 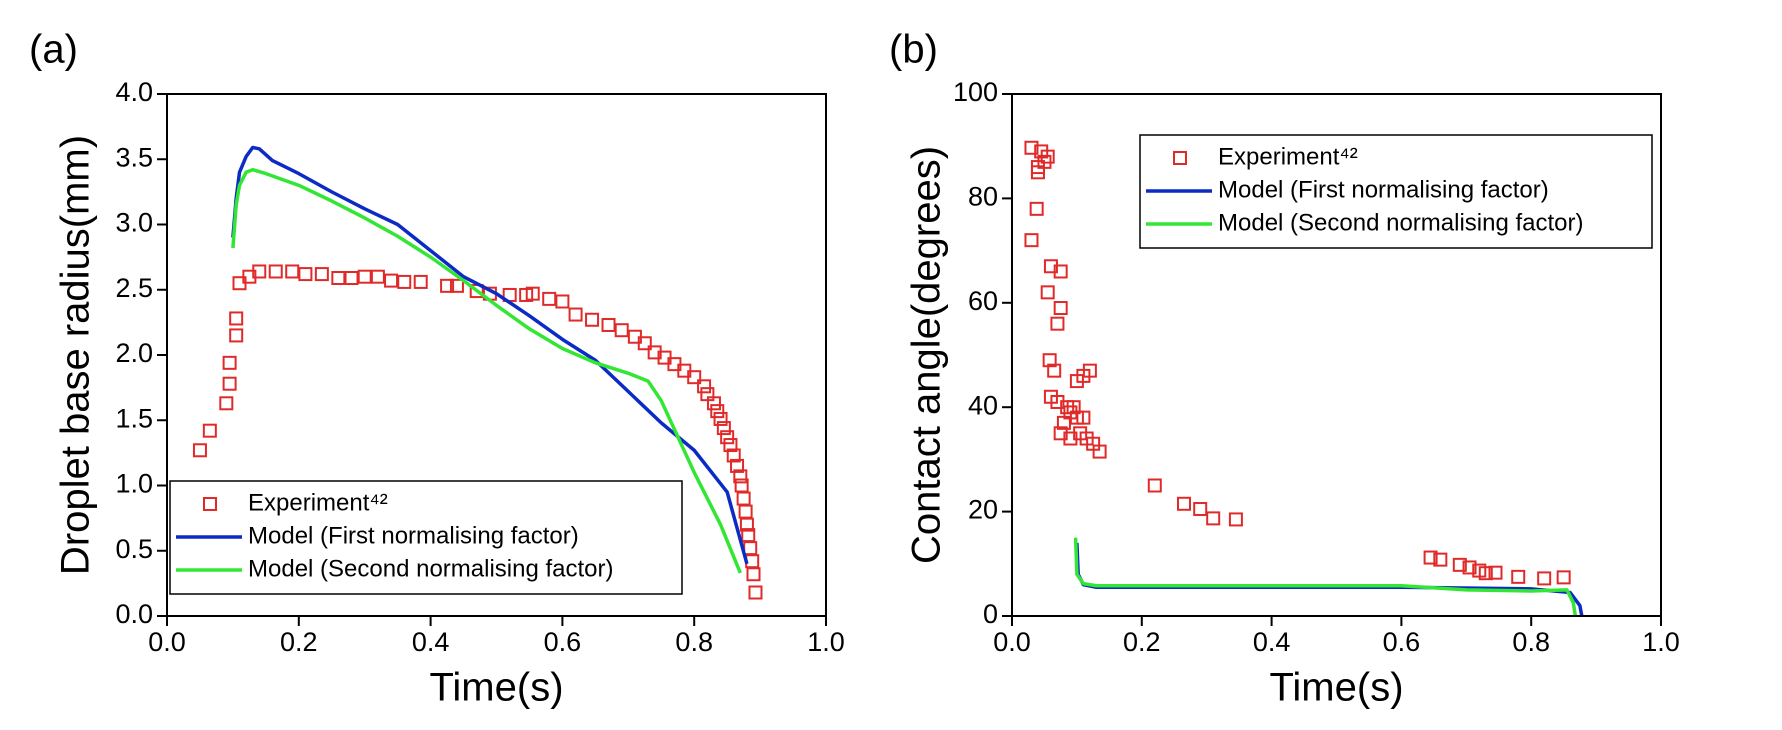 What do you see at coordinates (913, 50) in the screenshot?
I see `panel-label: (b)` at bounding box center [913, 50].